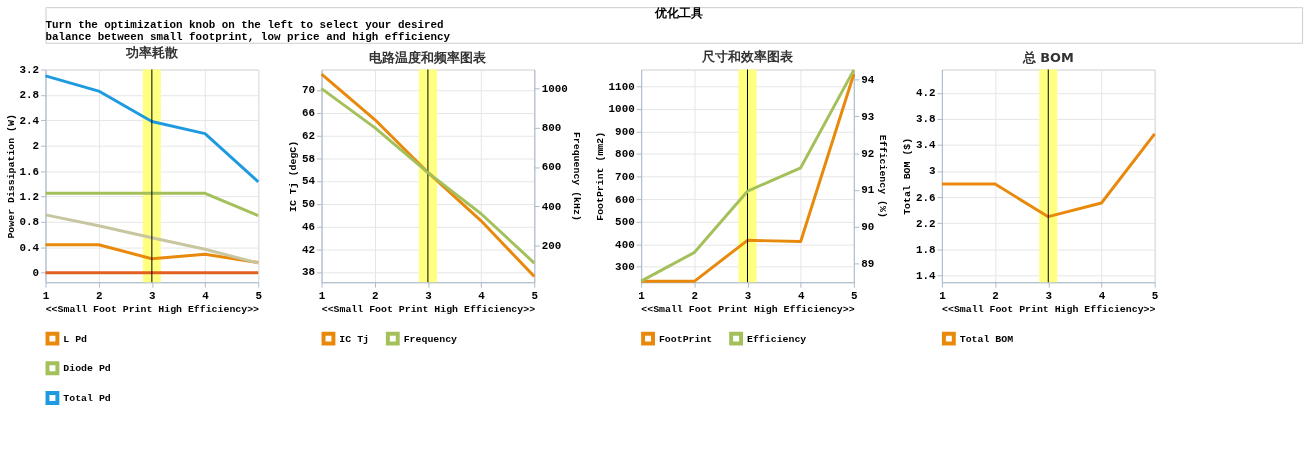  Describe the element at coordinates (36, 273) in the screenshot. I see `y-tick-label: 0` at that location.